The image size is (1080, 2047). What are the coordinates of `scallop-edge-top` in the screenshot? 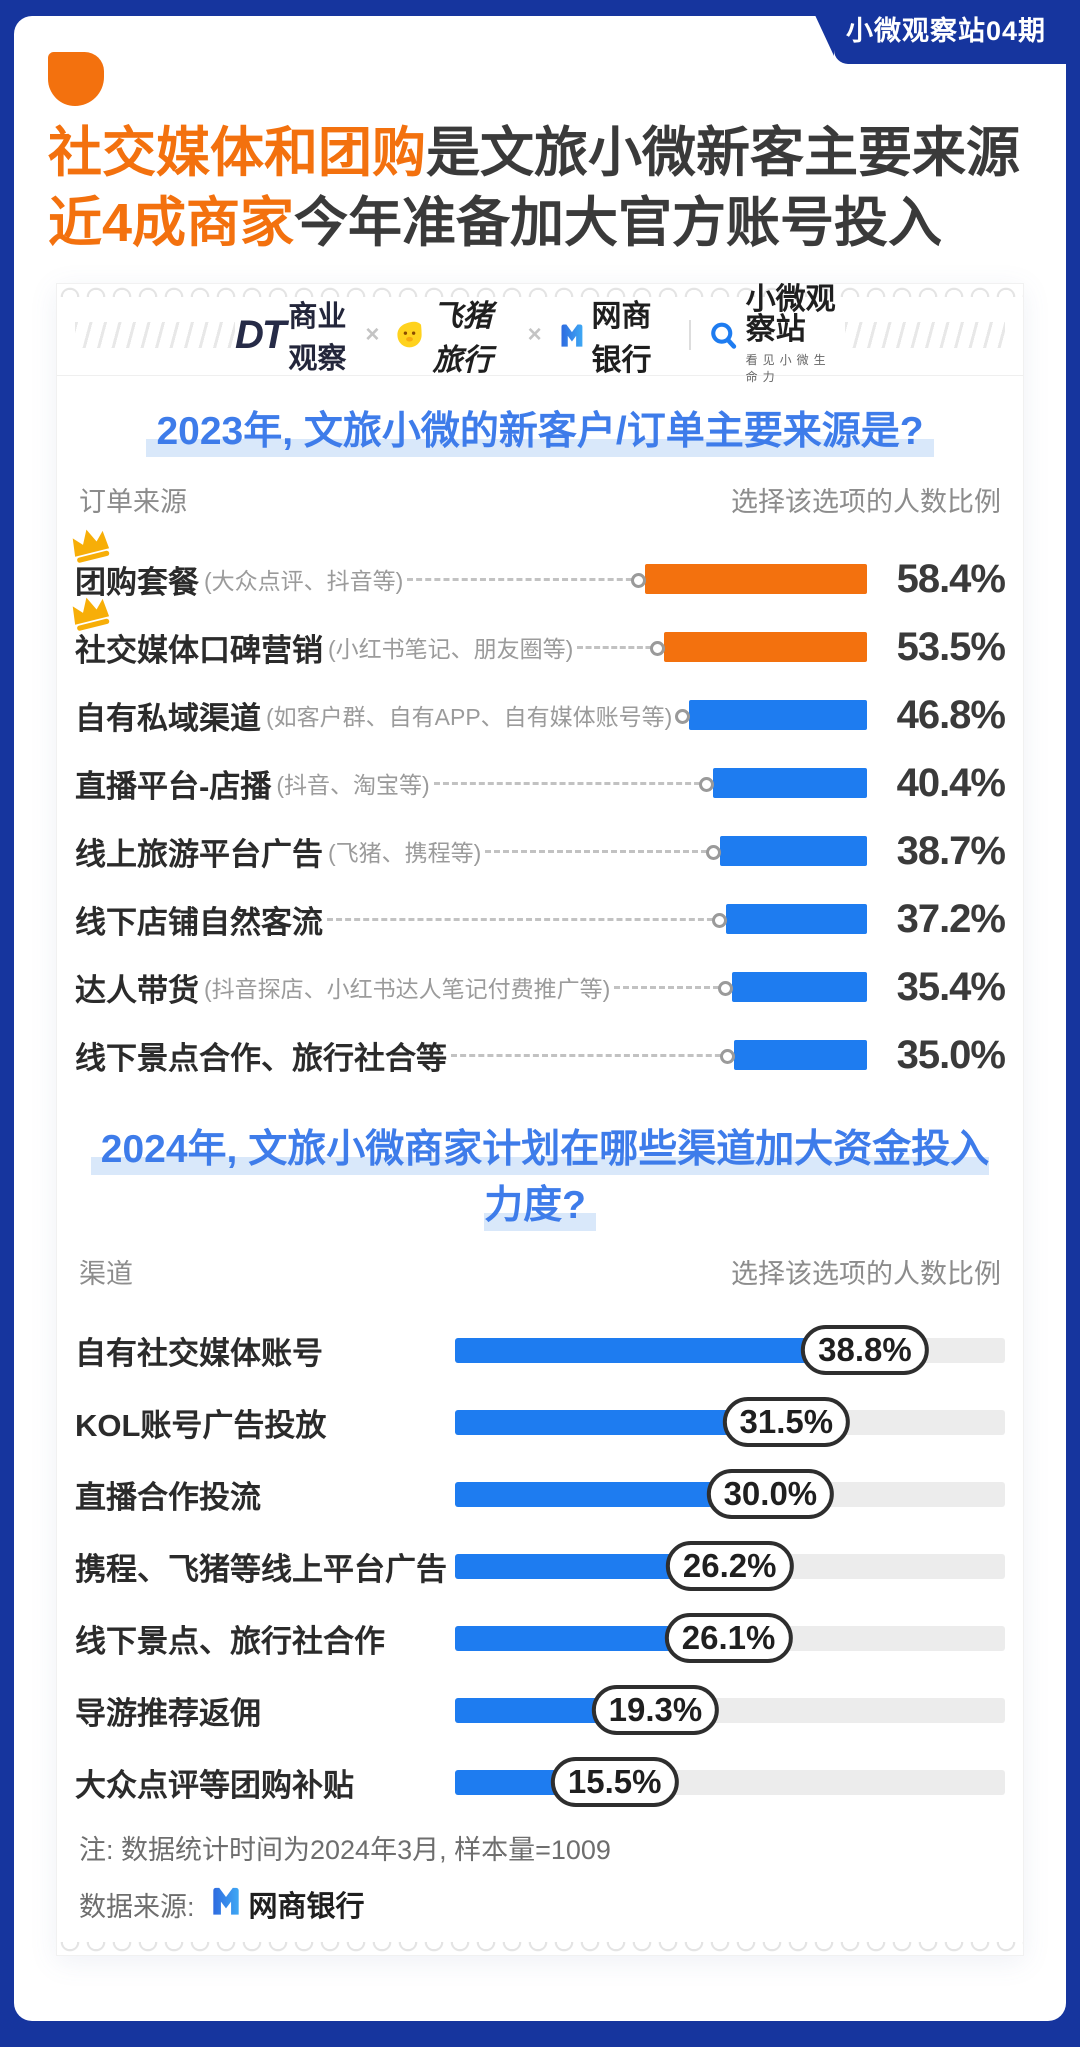 It's located at (540, 291).